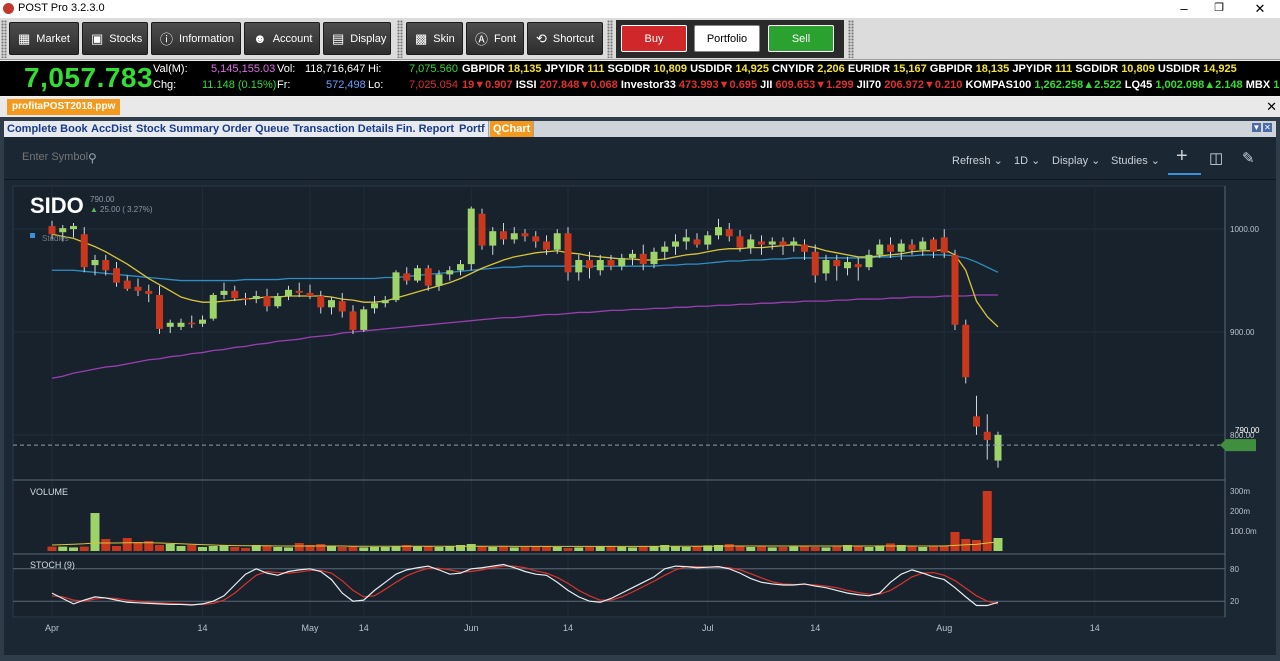 The height and width of the screenshot is (661, 1280). I want to click on lo-label: Lo:, so click(376, 85).